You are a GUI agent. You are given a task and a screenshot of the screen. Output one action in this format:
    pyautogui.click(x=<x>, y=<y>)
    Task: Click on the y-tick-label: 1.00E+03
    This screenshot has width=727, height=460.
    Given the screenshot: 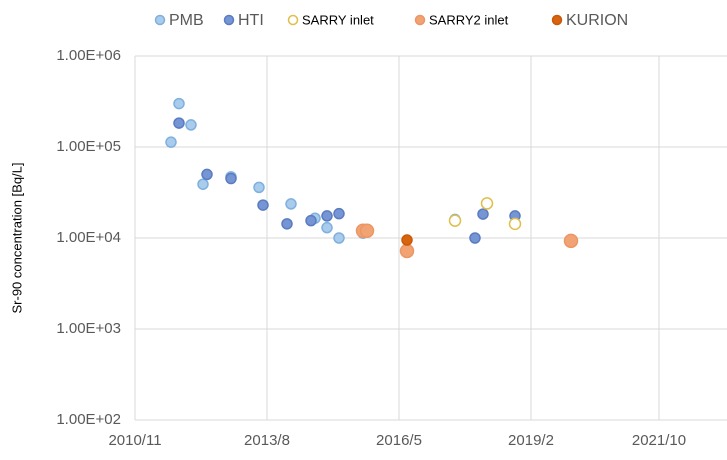 What is the action you would take?
    pyautogui.click(x=88, y=328)
    